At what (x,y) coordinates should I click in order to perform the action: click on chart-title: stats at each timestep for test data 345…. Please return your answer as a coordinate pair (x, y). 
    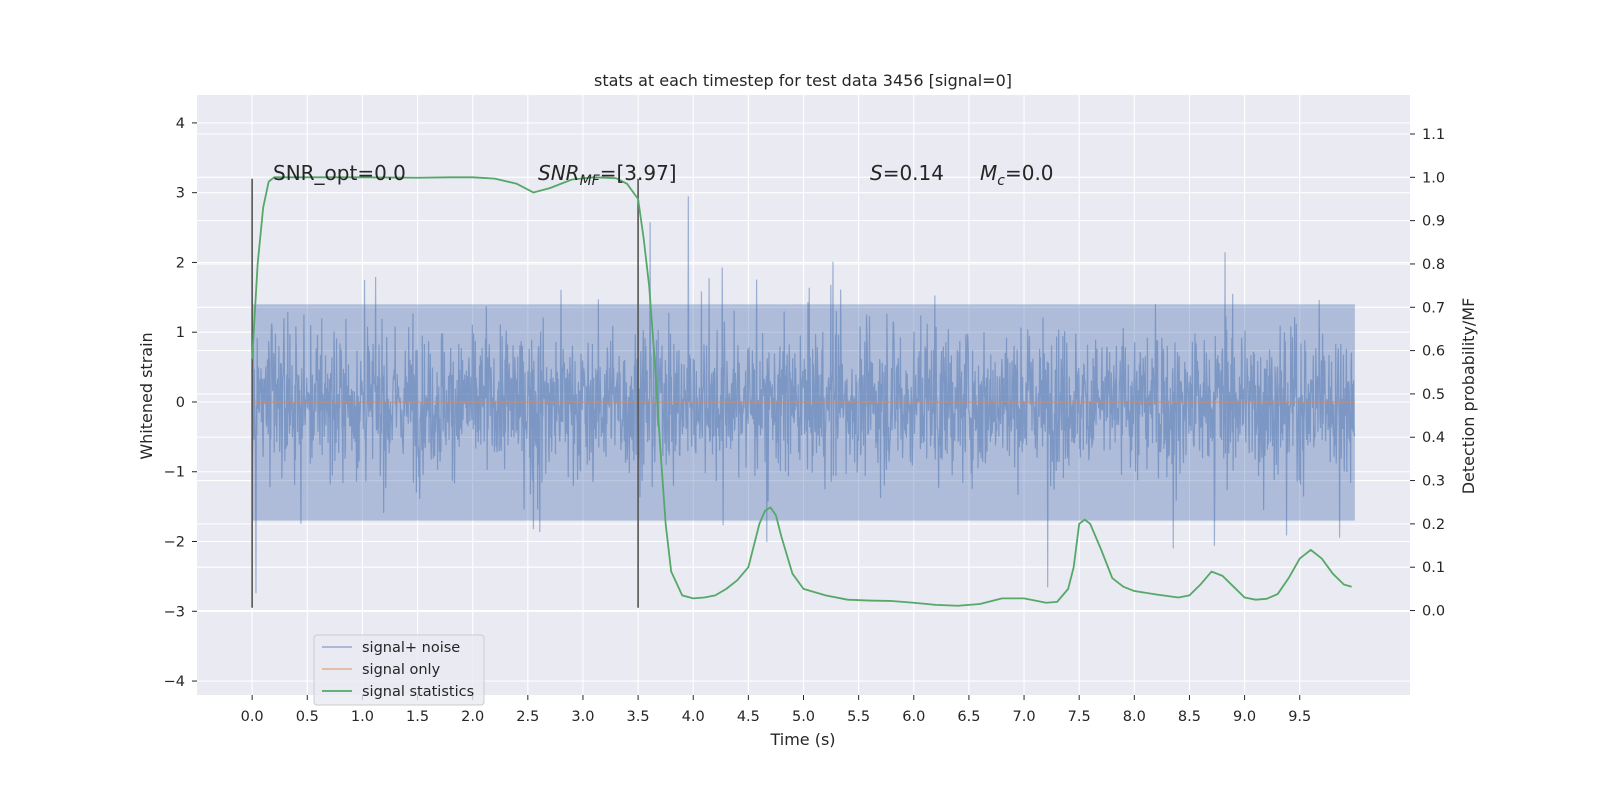
    Looking at the image, I should click on (803, 80).